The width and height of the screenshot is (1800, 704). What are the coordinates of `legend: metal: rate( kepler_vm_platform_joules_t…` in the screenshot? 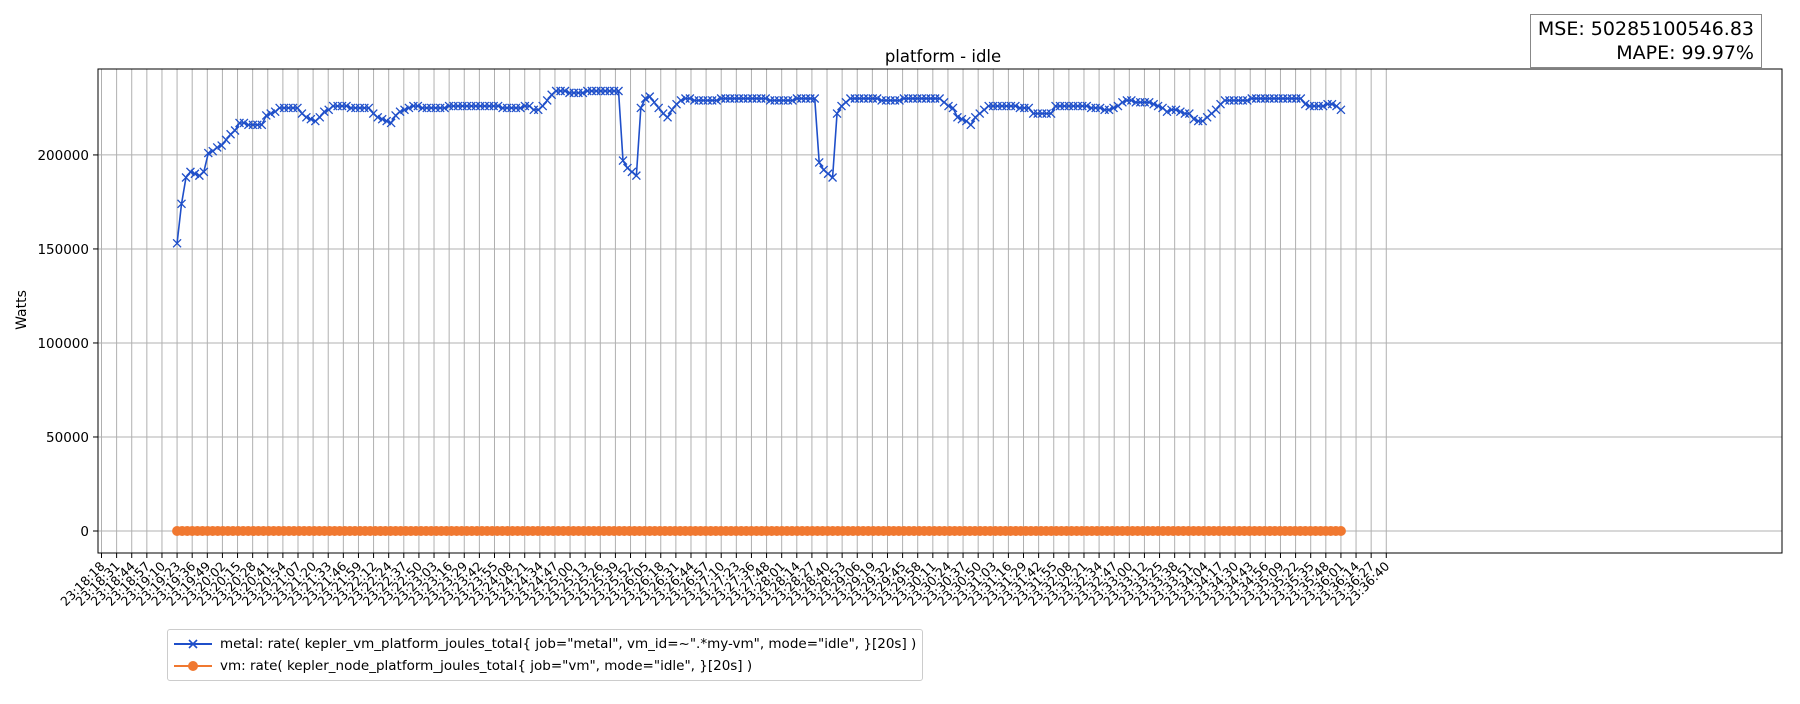 It's located at (545, 655).